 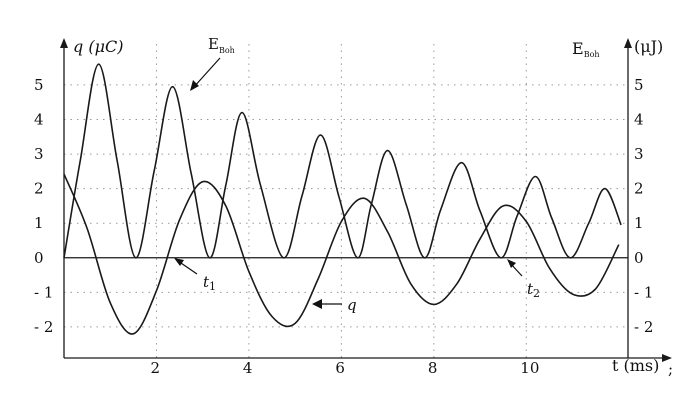 What do you see at coordinates (667, 358) in the screenshot?
I see `x-arrowhead` at bounding box center [667, 358].